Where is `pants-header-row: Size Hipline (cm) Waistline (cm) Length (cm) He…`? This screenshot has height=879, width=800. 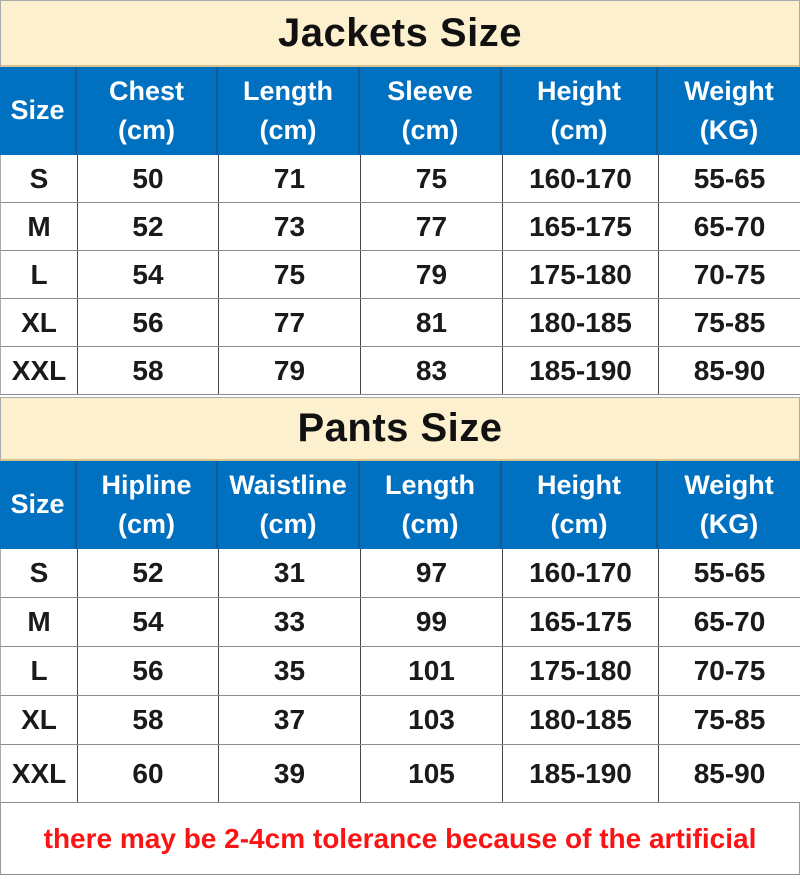 pants-header-row: Size Hipline (cm) Waistline (cm) Length (cm) He… is located at coordinates (400, 505).